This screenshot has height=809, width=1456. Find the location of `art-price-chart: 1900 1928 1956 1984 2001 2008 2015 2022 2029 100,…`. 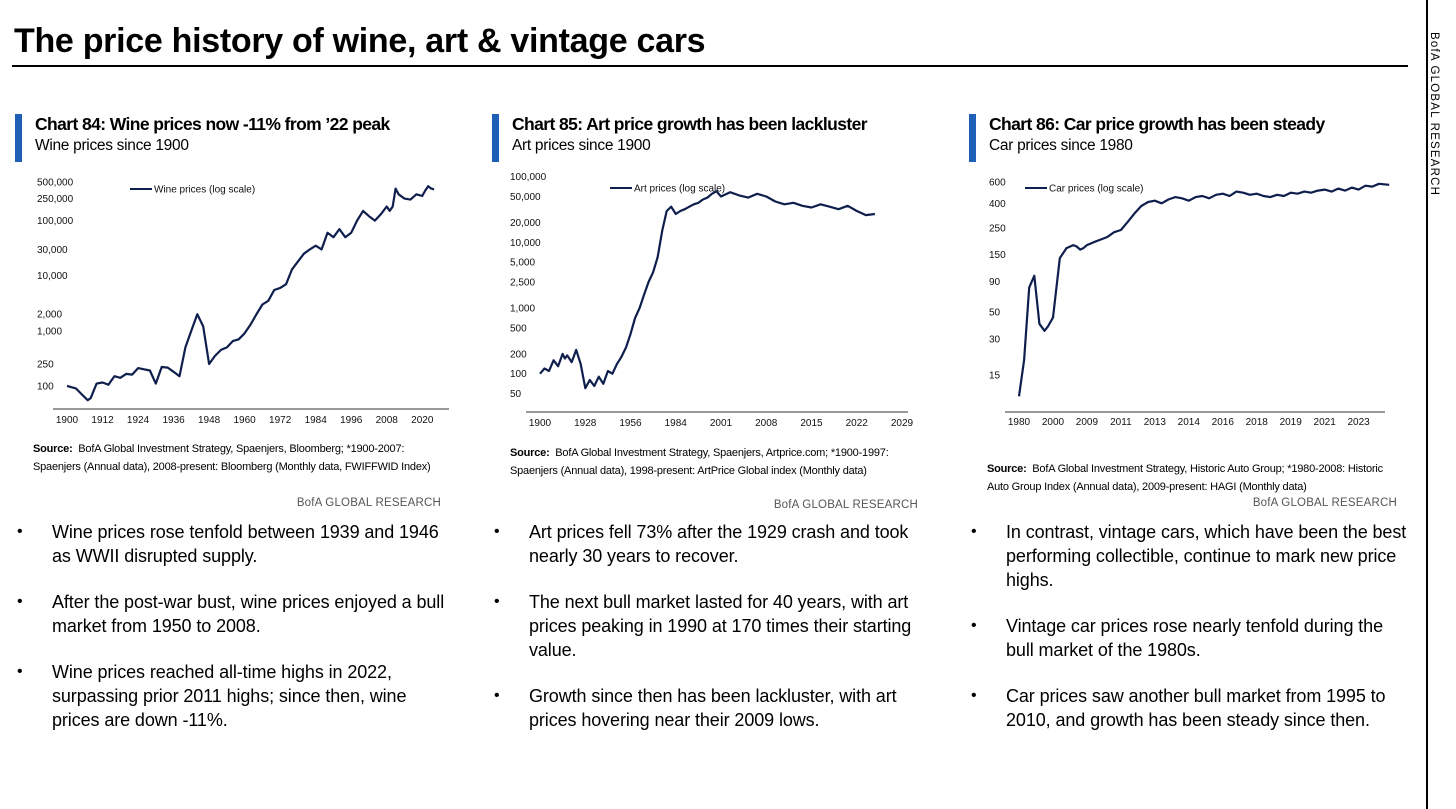

art-price-chart: 1900 1928 1956 1984 2001 2008 2015 2022 2029 100,… is located at coordinates (712, 300).